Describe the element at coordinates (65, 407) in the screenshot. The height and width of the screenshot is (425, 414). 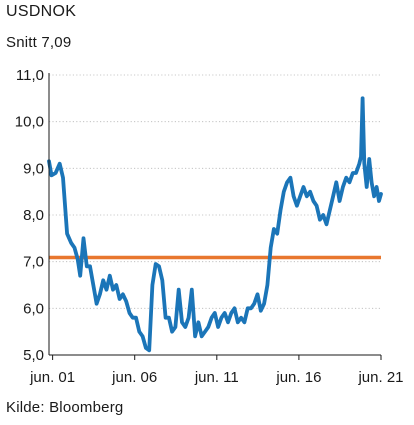
I see `source-note: Kilde: Bloomberg` at that location.